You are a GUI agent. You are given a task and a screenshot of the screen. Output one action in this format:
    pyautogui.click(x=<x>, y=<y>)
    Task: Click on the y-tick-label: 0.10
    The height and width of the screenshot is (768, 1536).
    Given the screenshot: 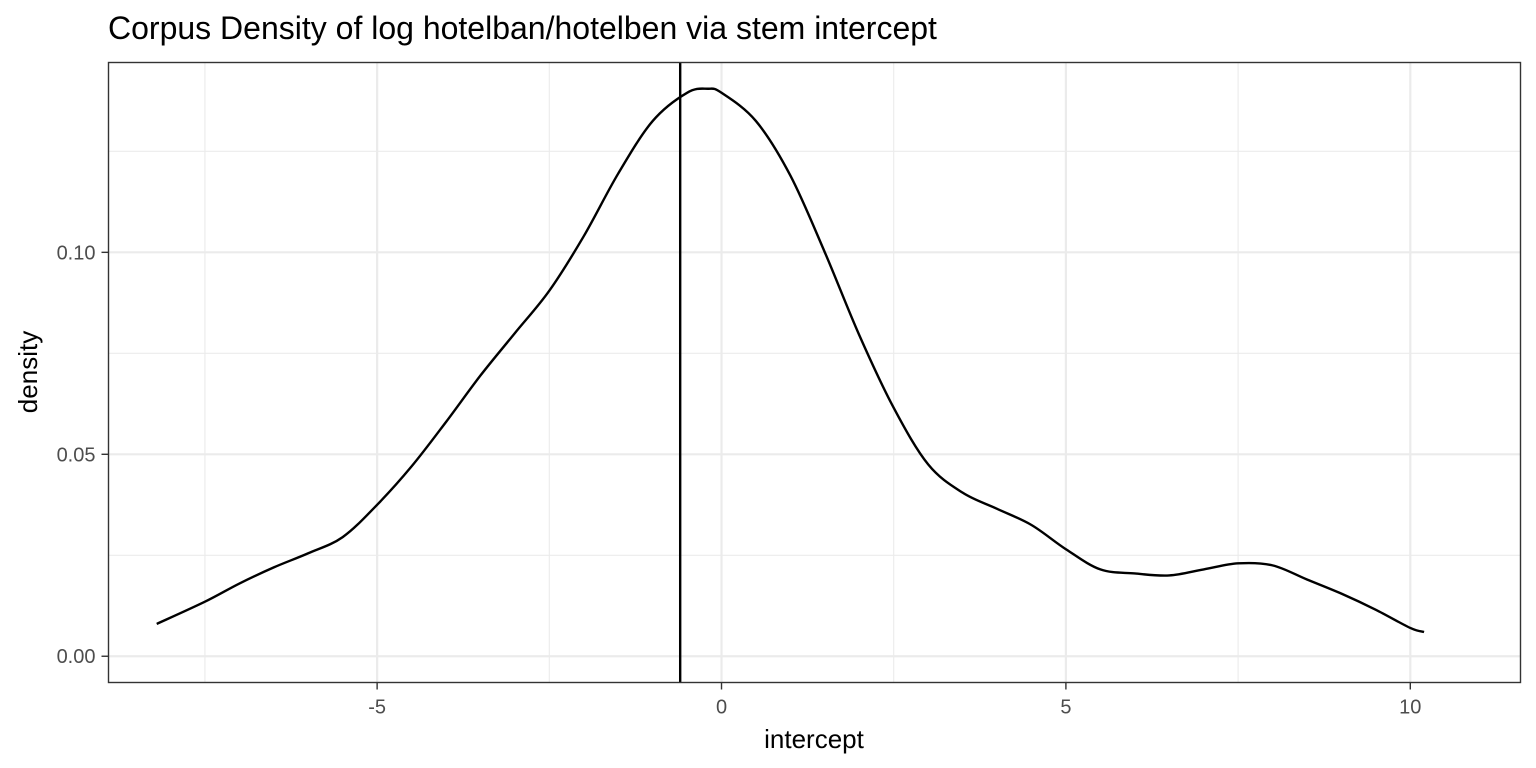 What is the action you would take?
    pyautogui.click(x=76, y=253)
    